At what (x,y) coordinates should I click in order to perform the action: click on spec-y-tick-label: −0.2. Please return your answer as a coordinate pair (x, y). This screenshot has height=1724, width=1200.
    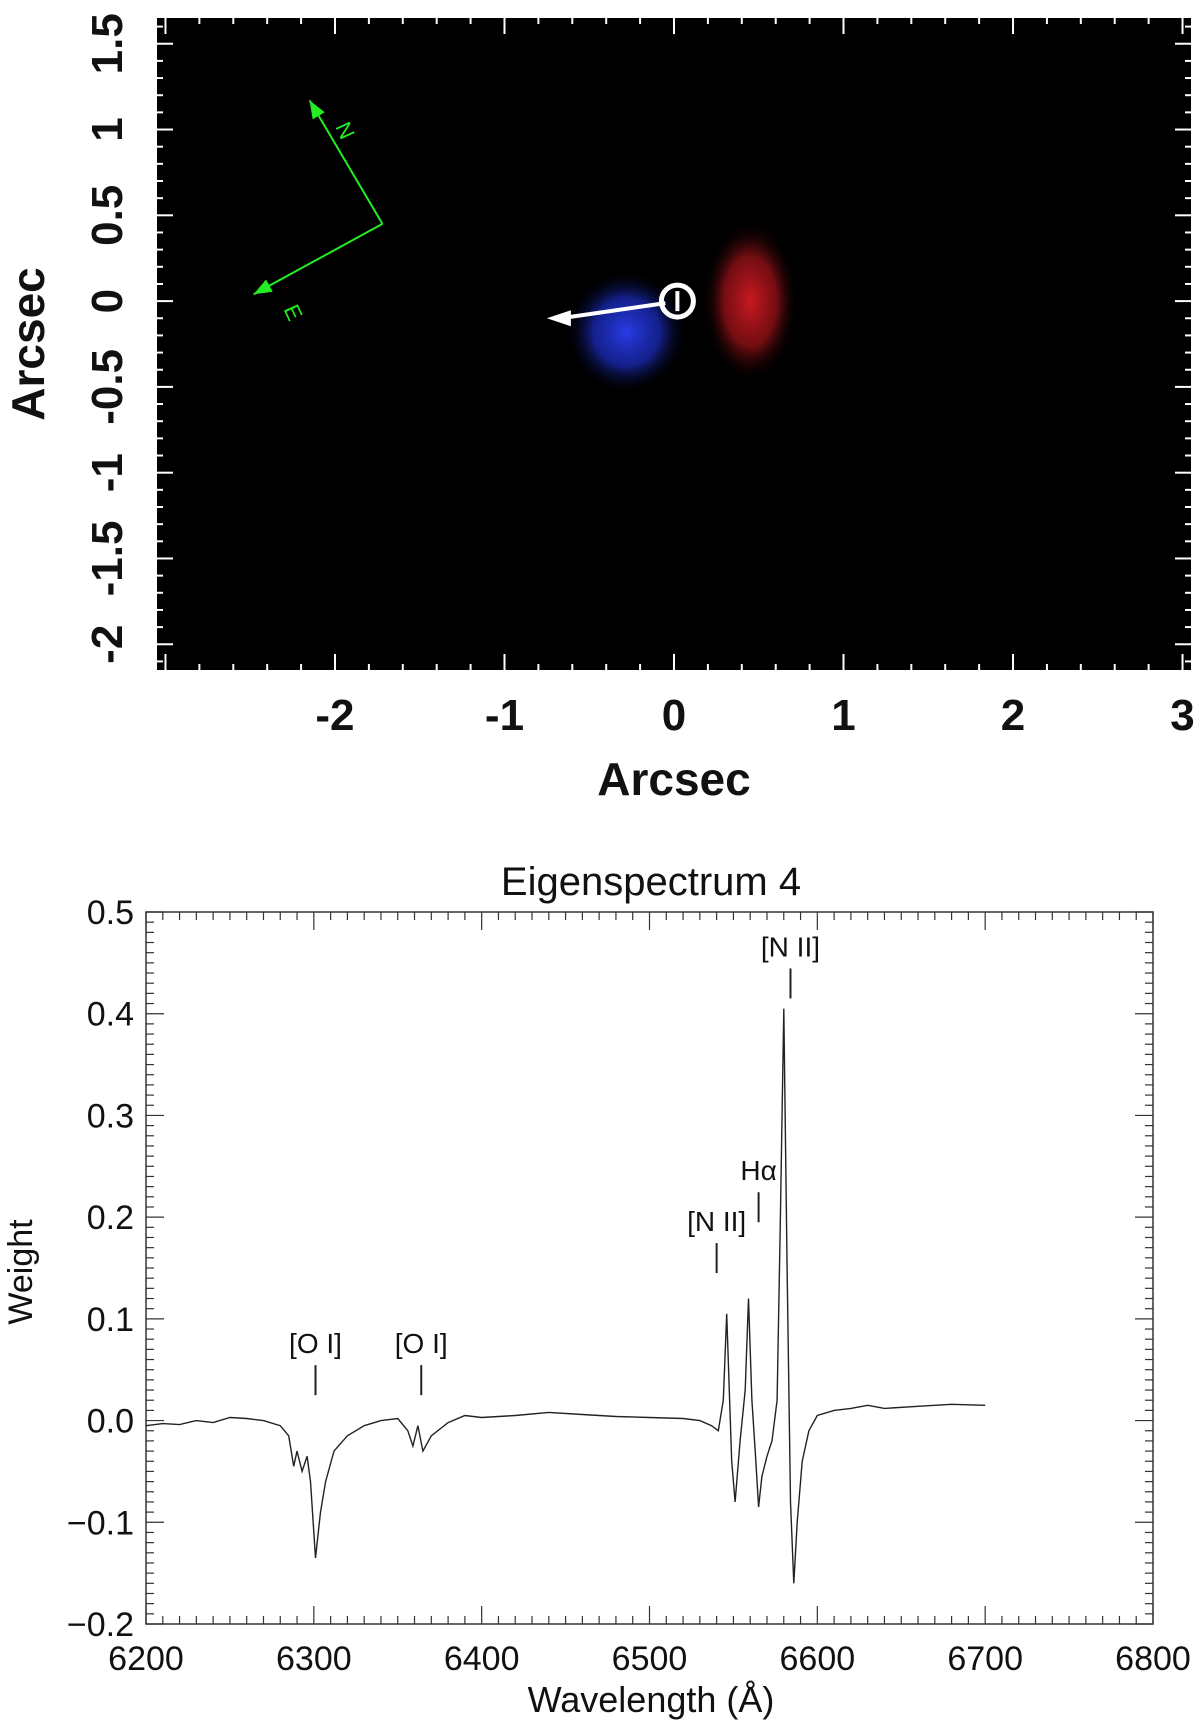
    Looking at the image, I should click on (100, 1625).